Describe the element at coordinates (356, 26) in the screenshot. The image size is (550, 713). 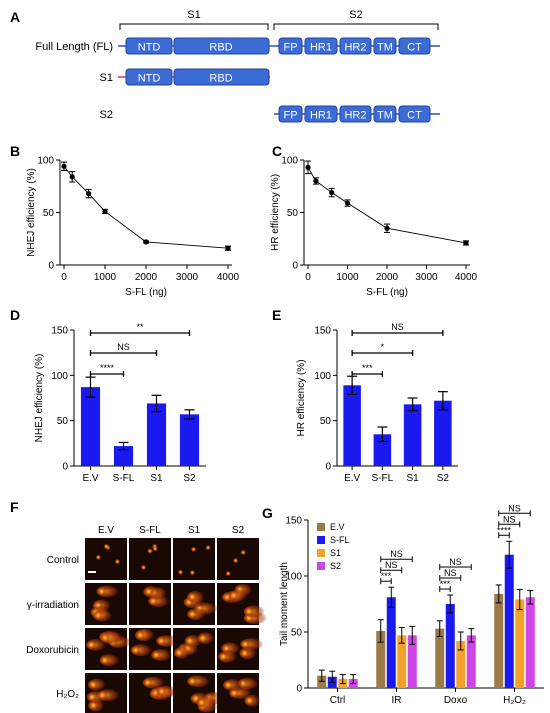
I see `s2-bracket` at that location.